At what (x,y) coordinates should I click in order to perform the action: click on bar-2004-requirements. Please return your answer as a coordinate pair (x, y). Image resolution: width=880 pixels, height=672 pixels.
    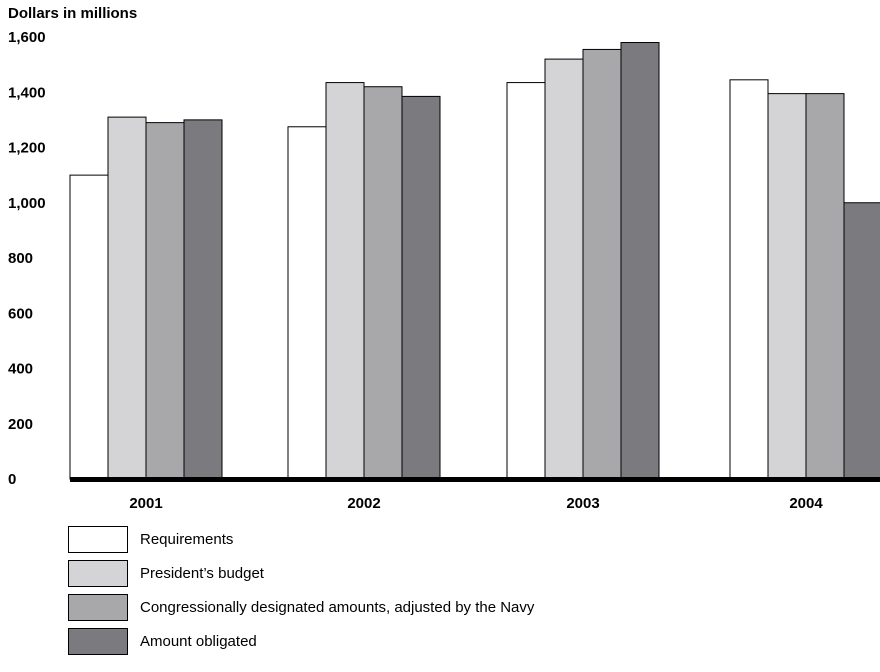
    Looking at the image, I should click on (749, 279).